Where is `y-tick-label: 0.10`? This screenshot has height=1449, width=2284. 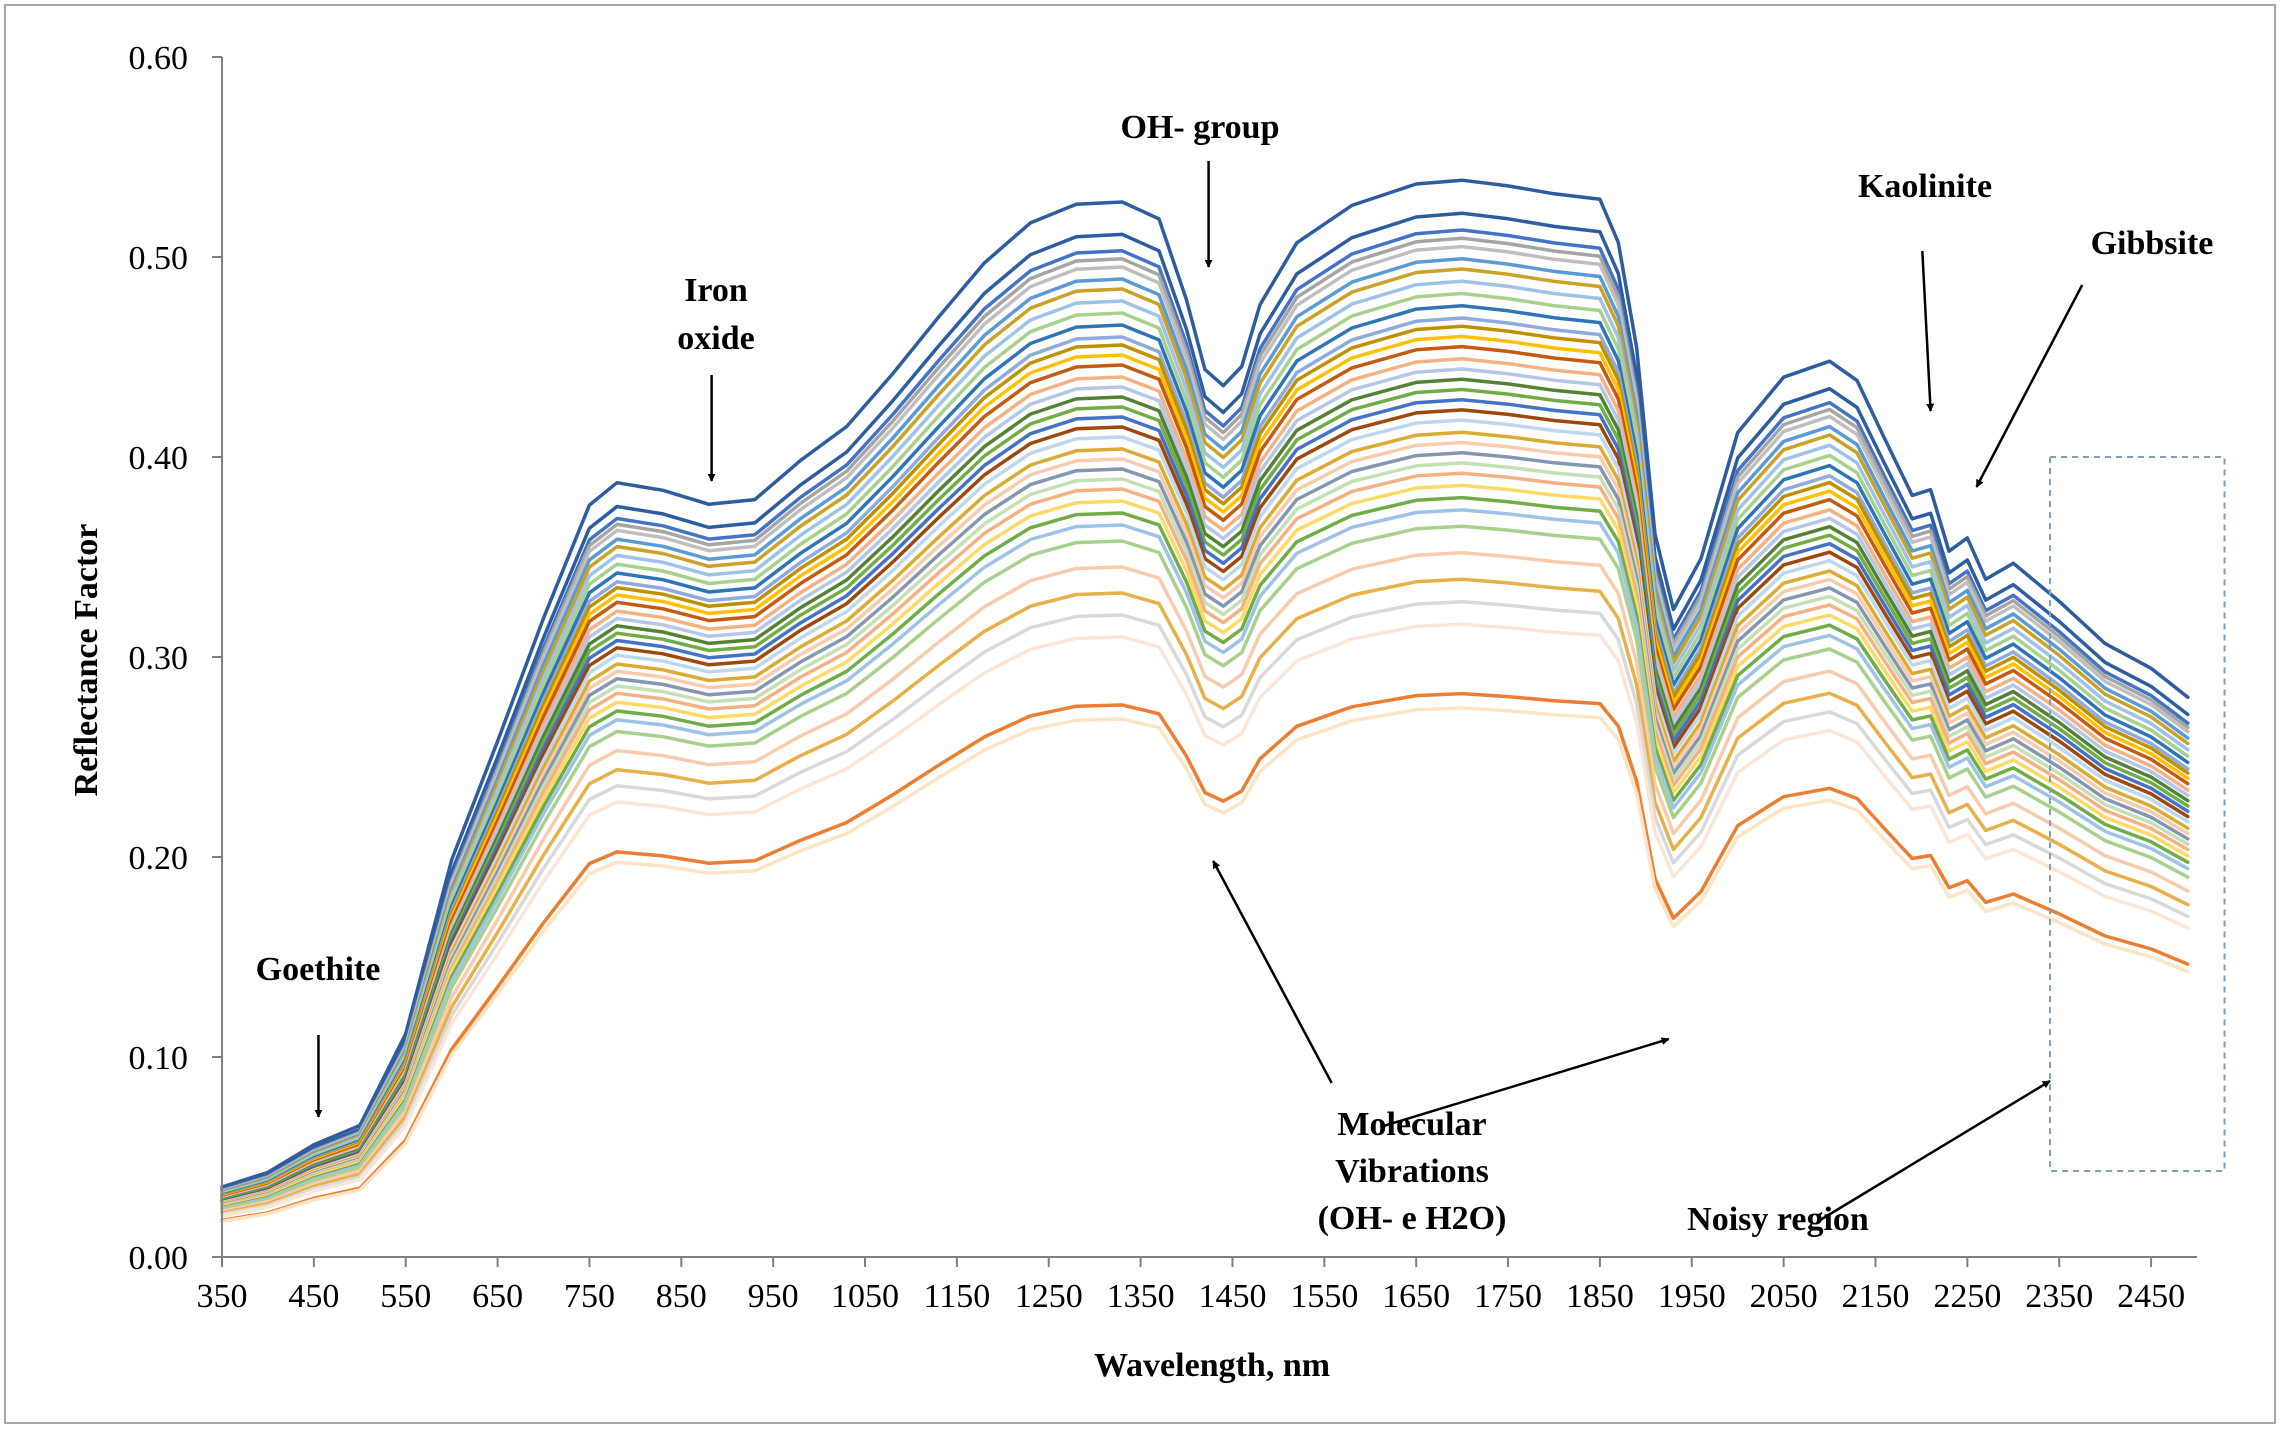 y-tick-label: 0.10 is located at coordinates (159, 1058).